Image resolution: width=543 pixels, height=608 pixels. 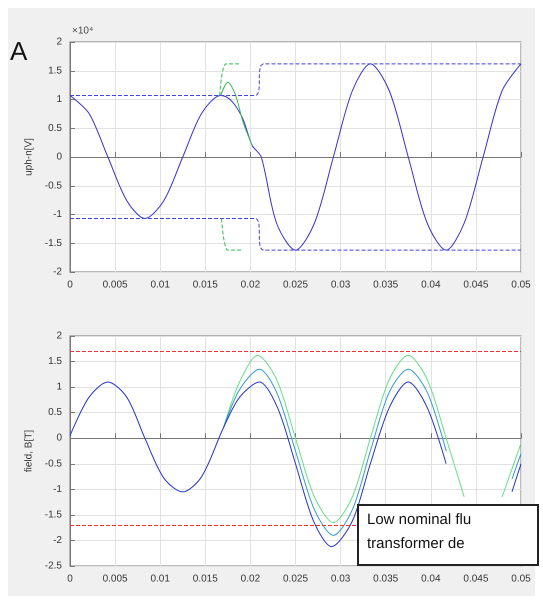 I want to click on text: A, so click(x=19, y=51).